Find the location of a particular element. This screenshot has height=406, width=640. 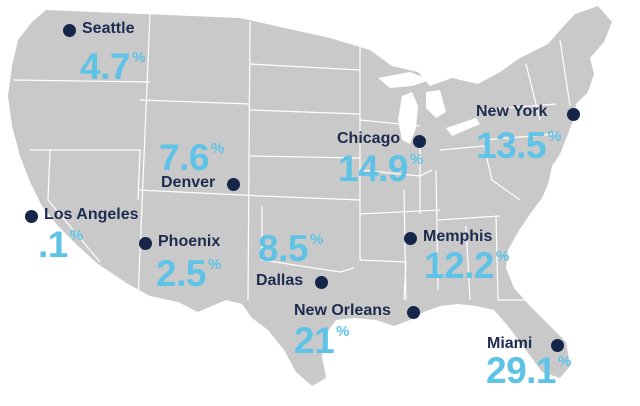

dallas-value-number: 8.5 is located at coordinates (283, 248).